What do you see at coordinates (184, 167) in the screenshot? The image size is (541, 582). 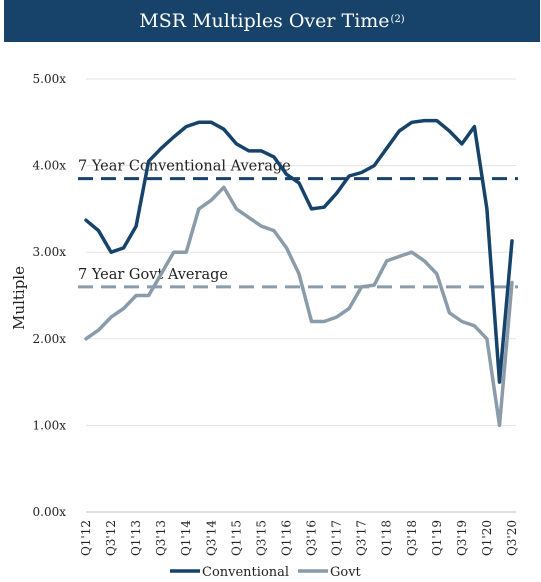 I see `conventional-average-label: 7 Year Conventional Average` at bounding box center [184, 167].